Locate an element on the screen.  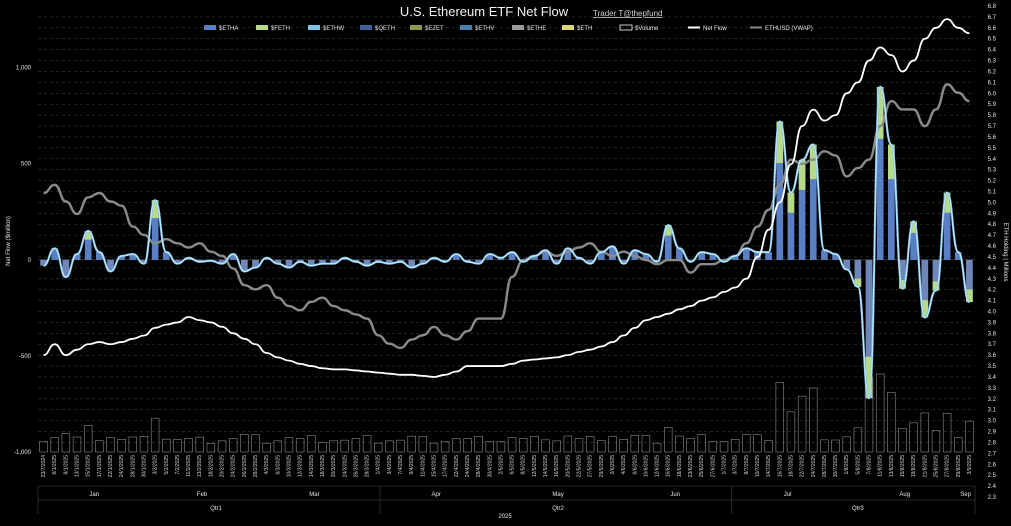
date-tick-label: 28/3/2025 is located at coordinates (368, 466).